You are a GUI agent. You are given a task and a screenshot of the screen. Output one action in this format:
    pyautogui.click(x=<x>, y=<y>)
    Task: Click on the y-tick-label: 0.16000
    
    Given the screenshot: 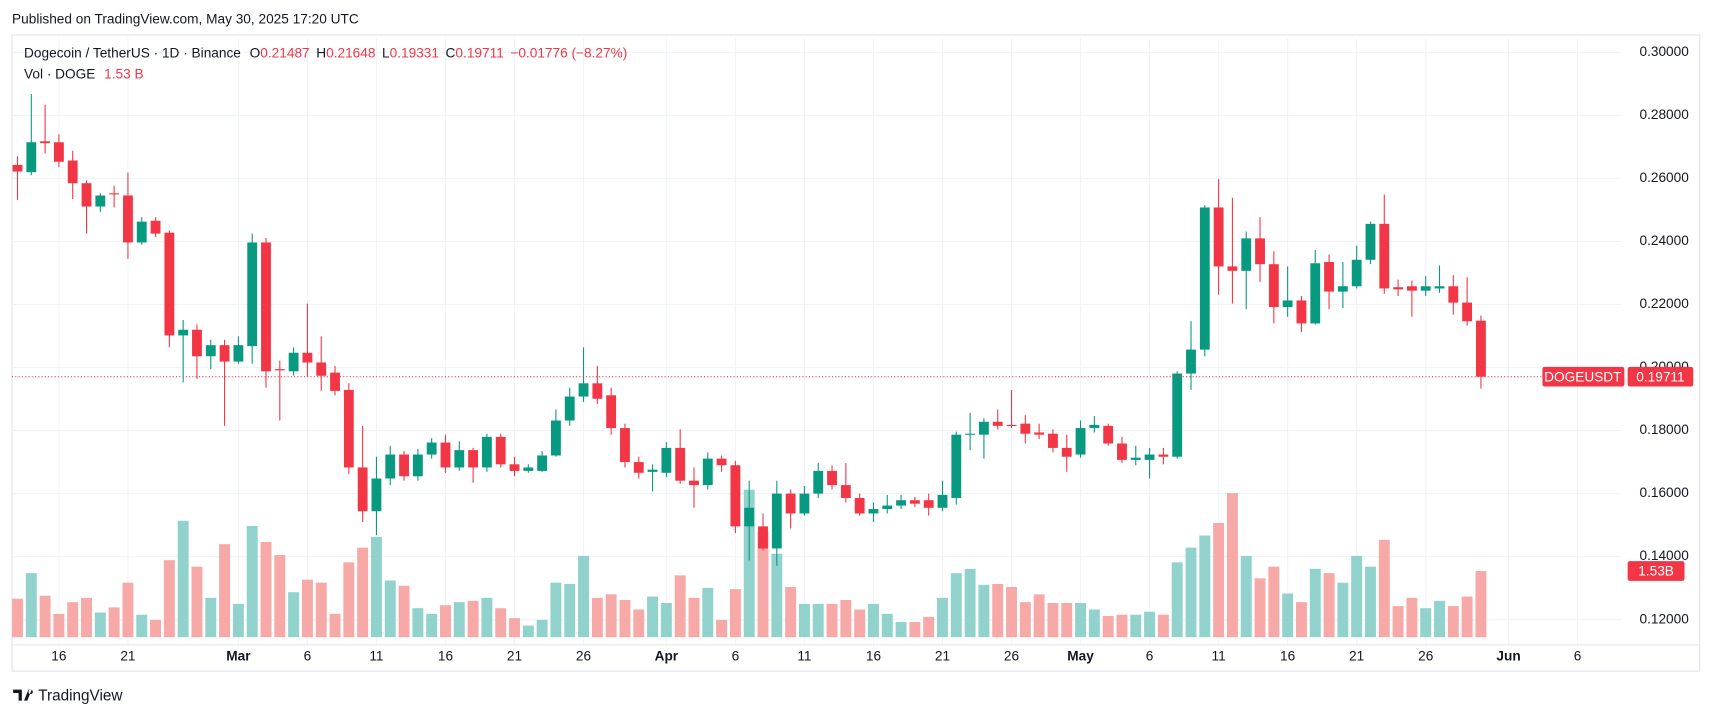 What is the action you would take?
    pyautogui.click(x=1664, y=492)
    